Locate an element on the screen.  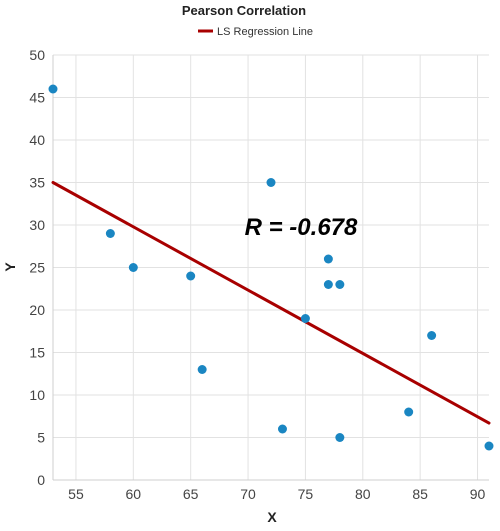
x-axis-title: X is located at coordinates (272, 517).